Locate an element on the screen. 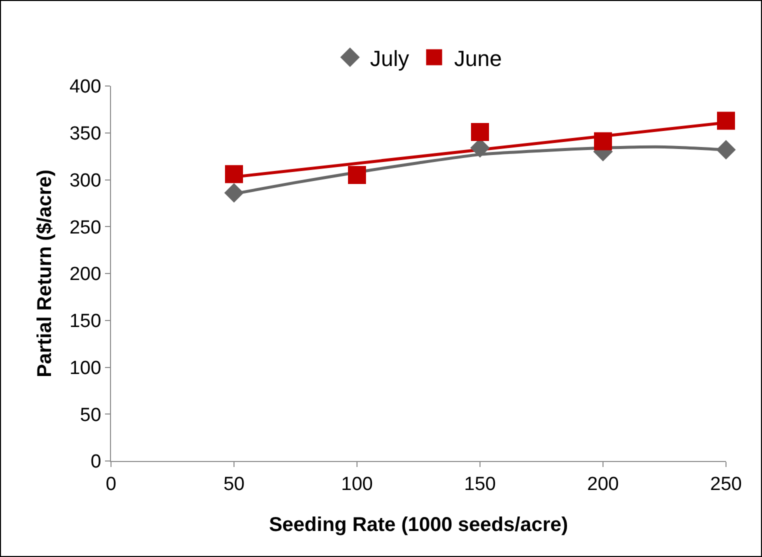 This screenshot has height=557, width=762. x-tick-label: 100 is located at coordinates (357, 484).